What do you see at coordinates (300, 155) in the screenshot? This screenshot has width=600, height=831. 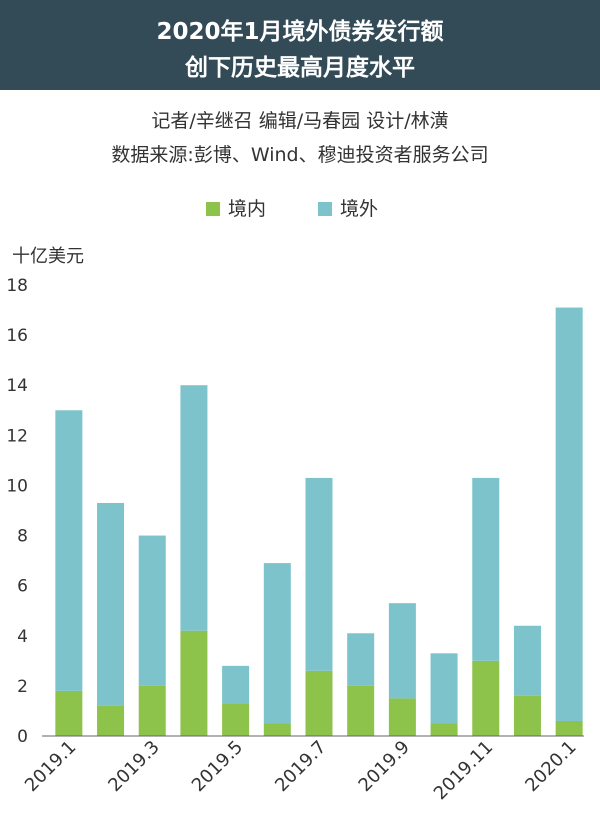 I see `source-line: 数据来源:彭博、Wind、穆迪投资者服务公司` at bounding box center [300, 155].